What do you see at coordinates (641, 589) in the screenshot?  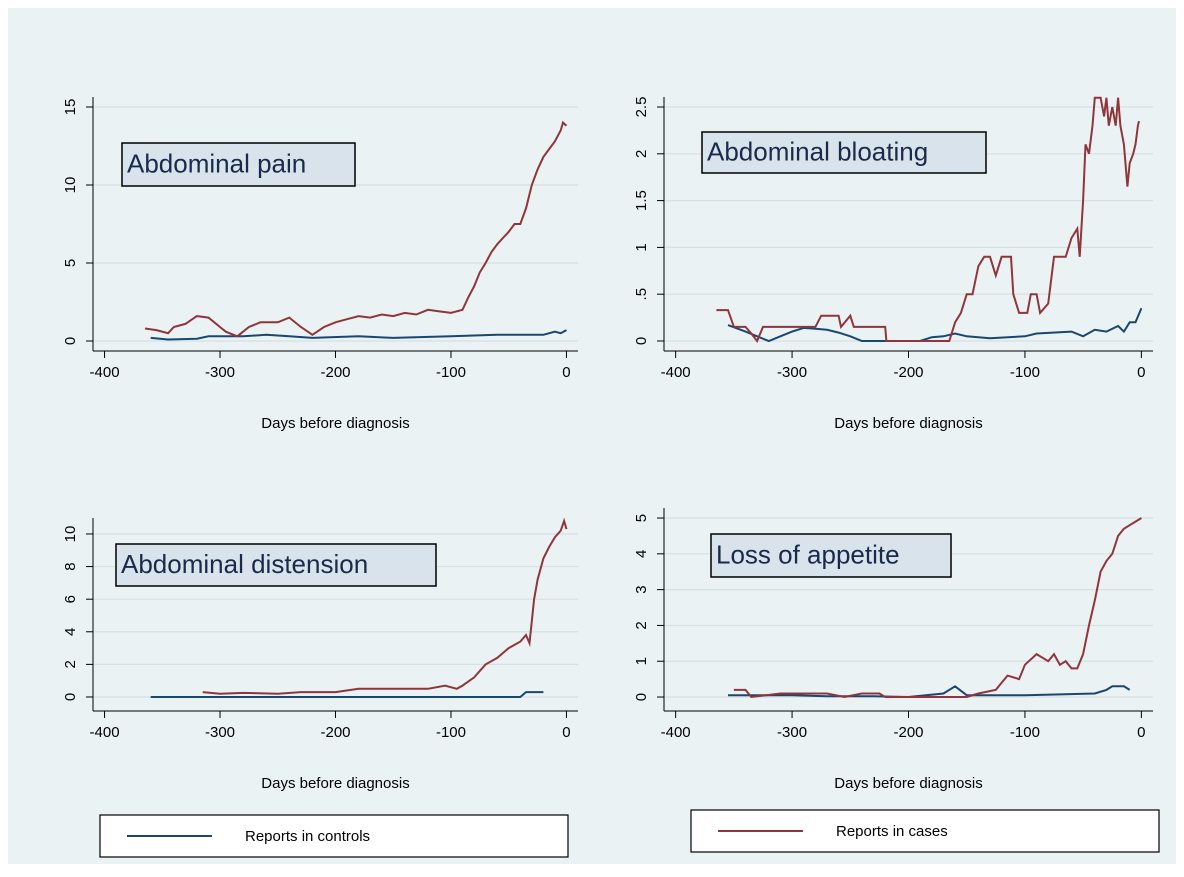 I see `y-tick-label: 3` at bounding box center [641, 589].